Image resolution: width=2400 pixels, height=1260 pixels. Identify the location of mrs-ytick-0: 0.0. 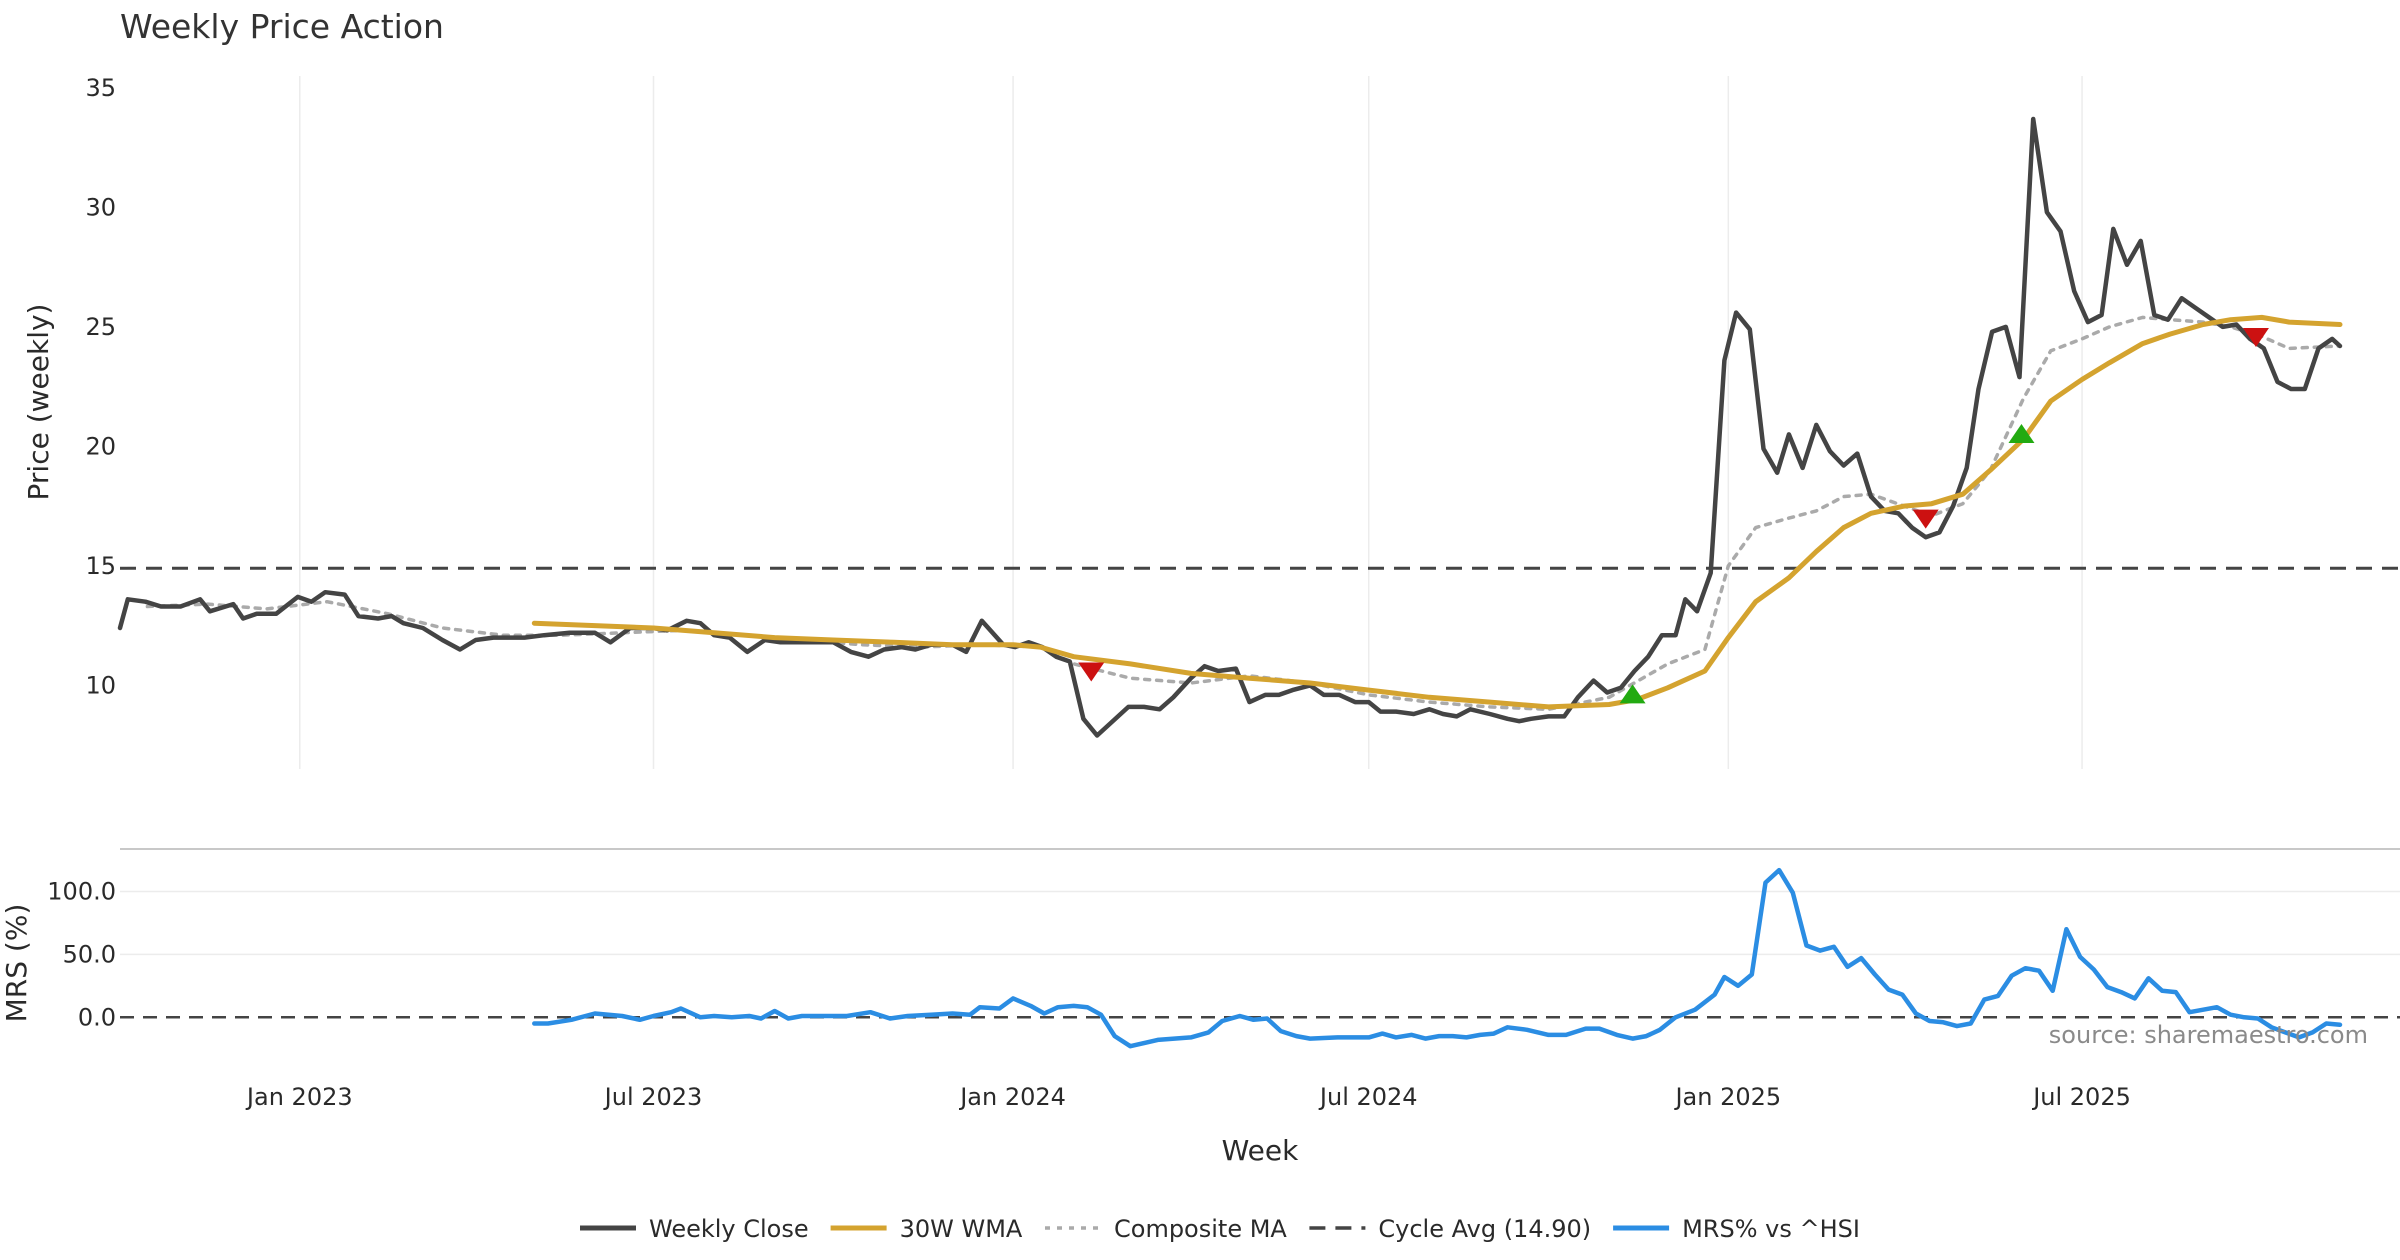
(97, 1017).